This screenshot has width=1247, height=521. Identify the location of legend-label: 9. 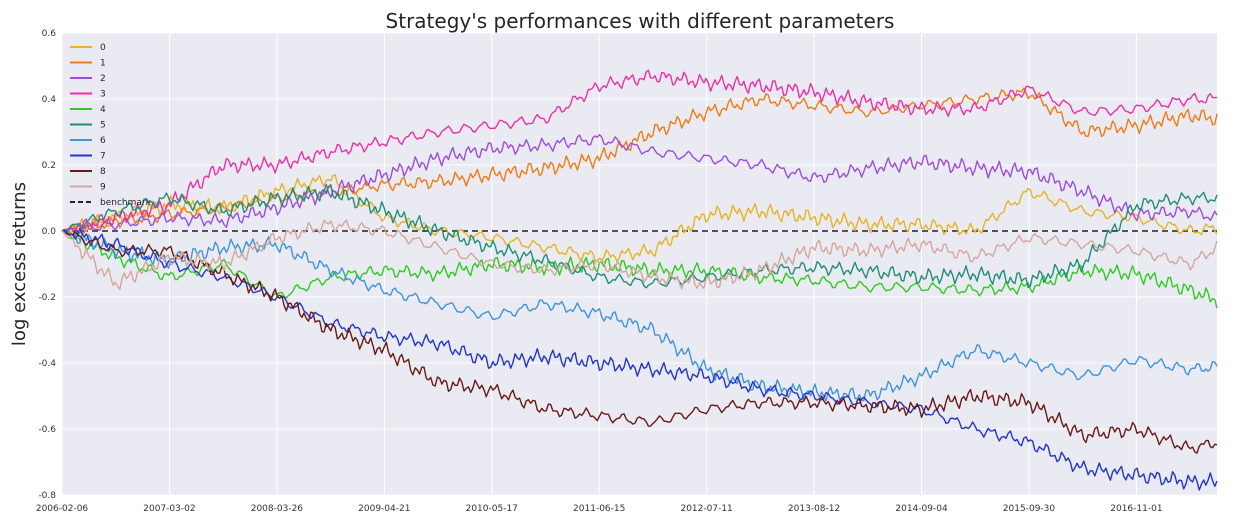
(103, 188).